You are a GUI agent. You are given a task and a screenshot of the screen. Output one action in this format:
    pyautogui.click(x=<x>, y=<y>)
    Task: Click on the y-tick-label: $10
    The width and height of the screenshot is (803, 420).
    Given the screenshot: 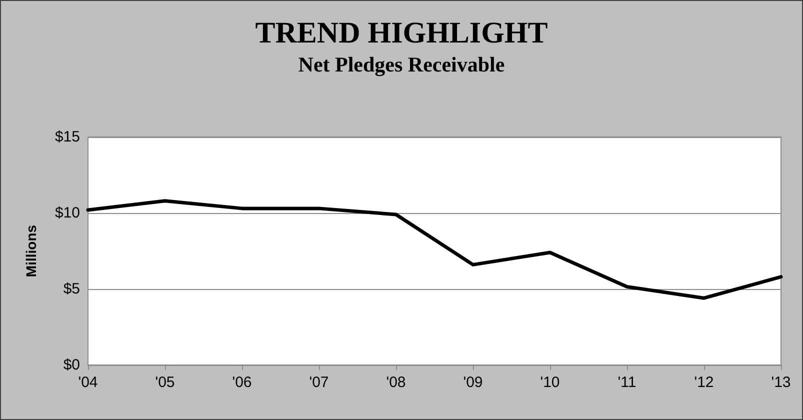 What is the action you would take?
    pyautogui.click(x=67, y=213)
    